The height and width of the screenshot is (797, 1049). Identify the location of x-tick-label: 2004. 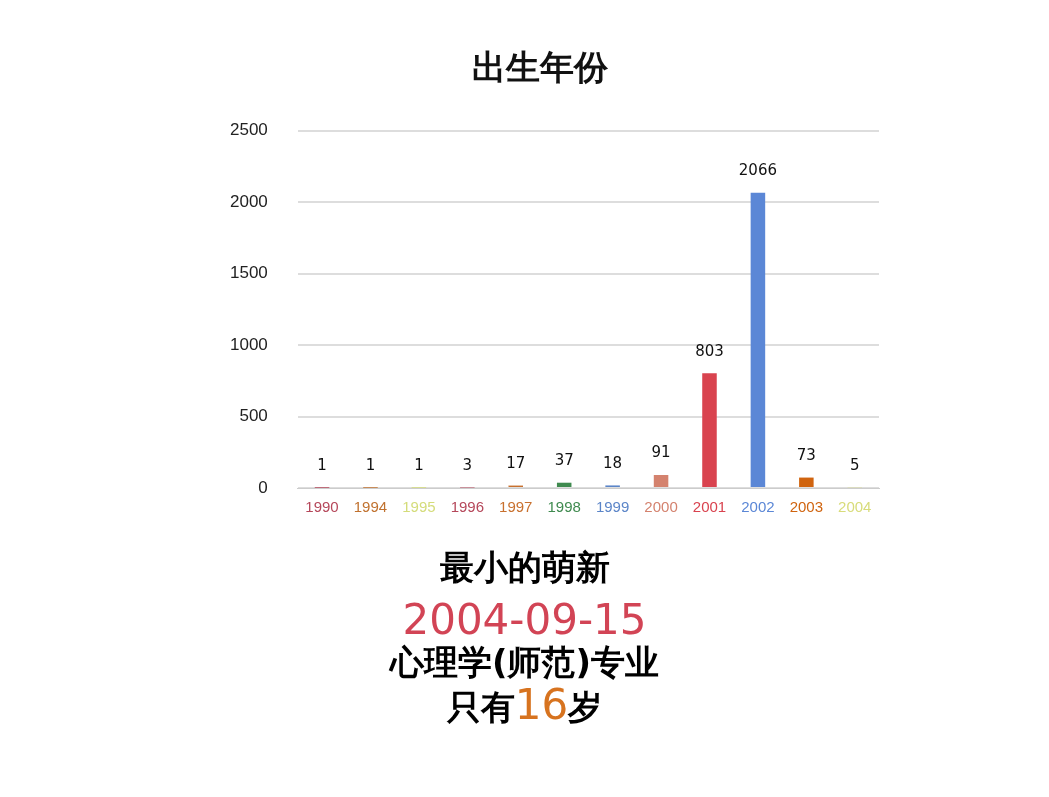
(855, 507).